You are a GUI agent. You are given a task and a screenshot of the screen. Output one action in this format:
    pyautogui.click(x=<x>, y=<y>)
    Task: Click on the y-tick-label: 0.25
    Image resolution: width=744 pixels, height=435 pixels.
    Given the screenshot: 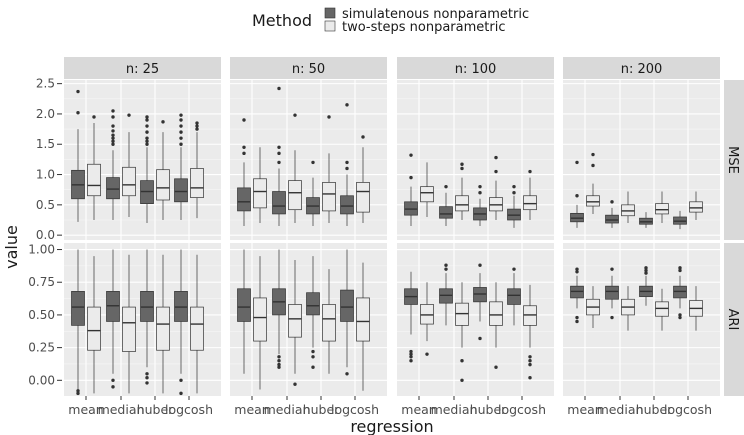 What is the action you would take?
    pyautogui.click(x=41, y=348)
    